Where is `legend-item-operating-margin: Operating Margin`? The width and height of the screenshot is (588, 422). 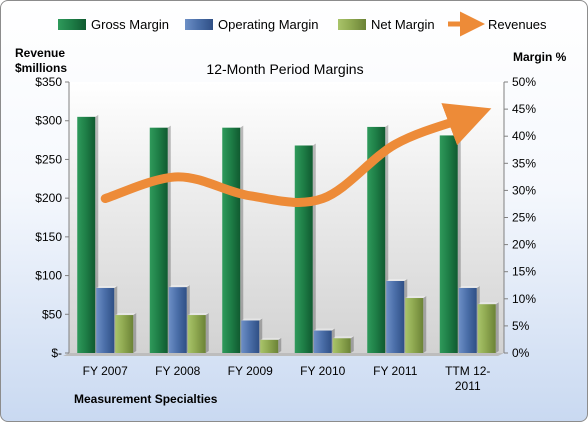 legend-item-operating-margin: Operating Margin is located at coordinates (251, 24).